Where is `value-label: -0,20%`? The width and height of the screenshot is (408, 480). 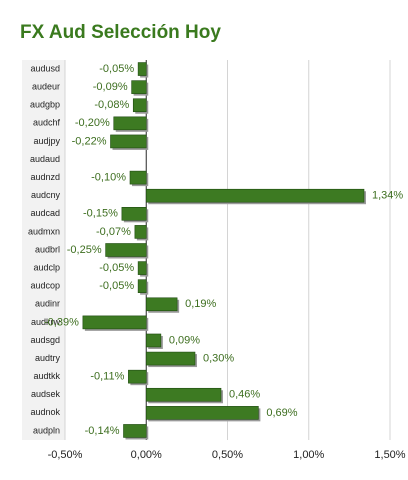
value-label: -0,20% is located at coordinates (92, 123).